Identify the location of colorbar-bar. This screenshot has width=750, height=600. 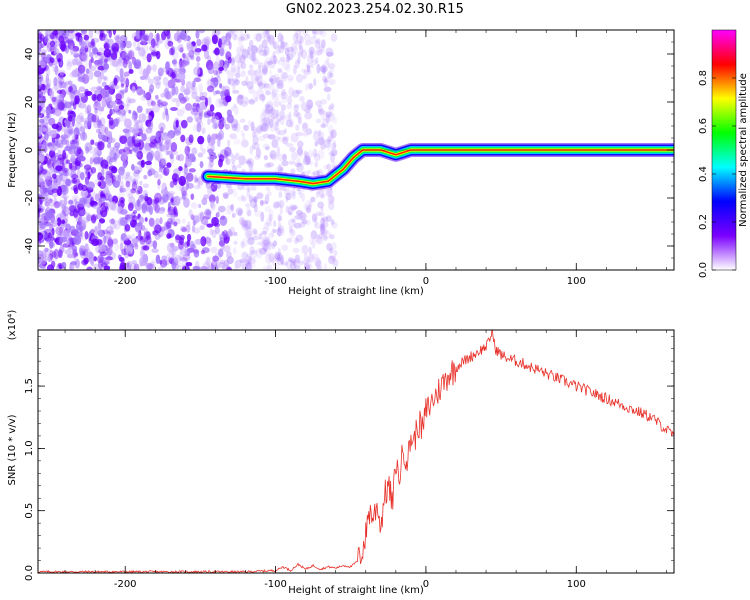
(724, 150).